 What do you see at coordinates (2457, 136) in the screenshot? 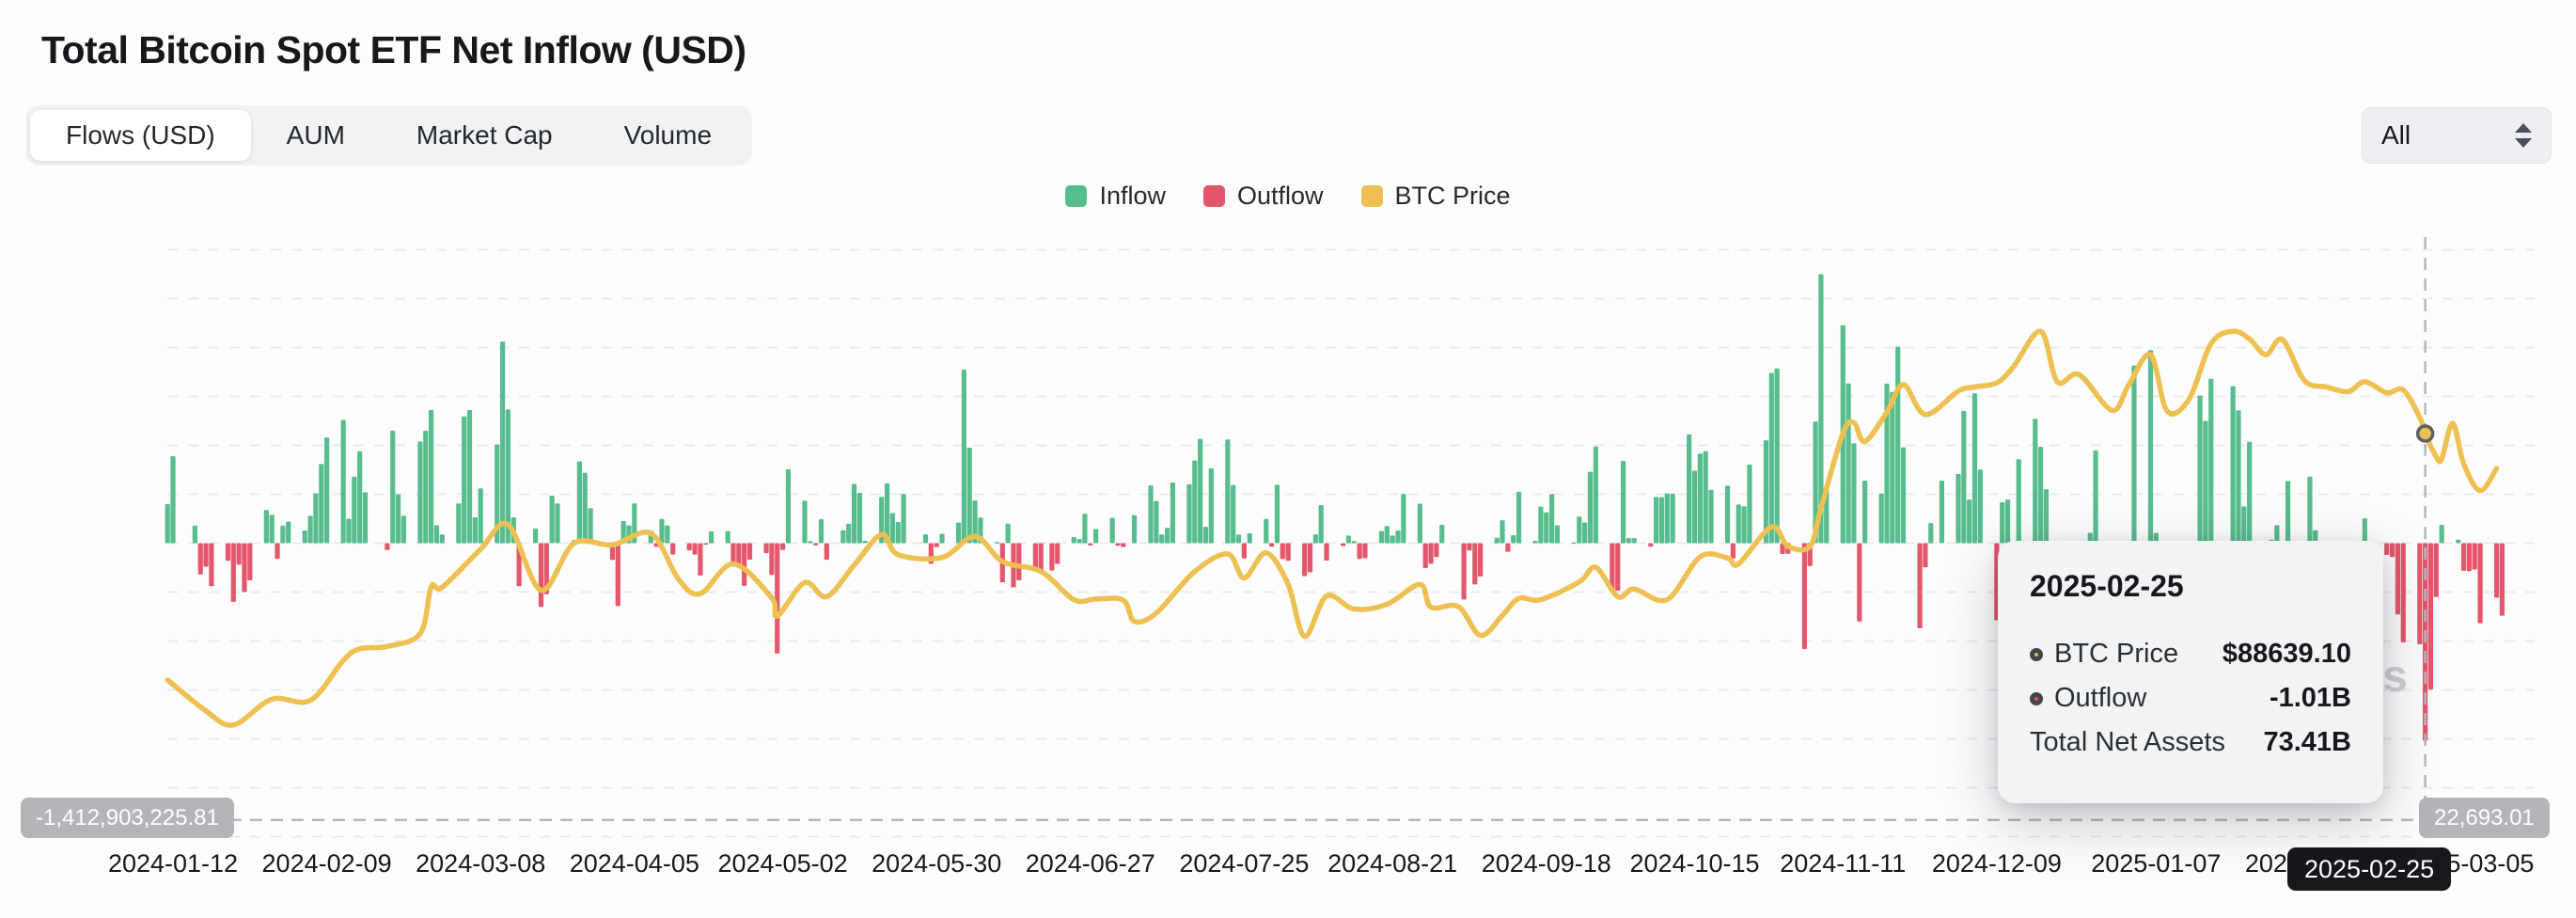
I see `range-select-dropdown: All` at bounding box center [2457, 136].